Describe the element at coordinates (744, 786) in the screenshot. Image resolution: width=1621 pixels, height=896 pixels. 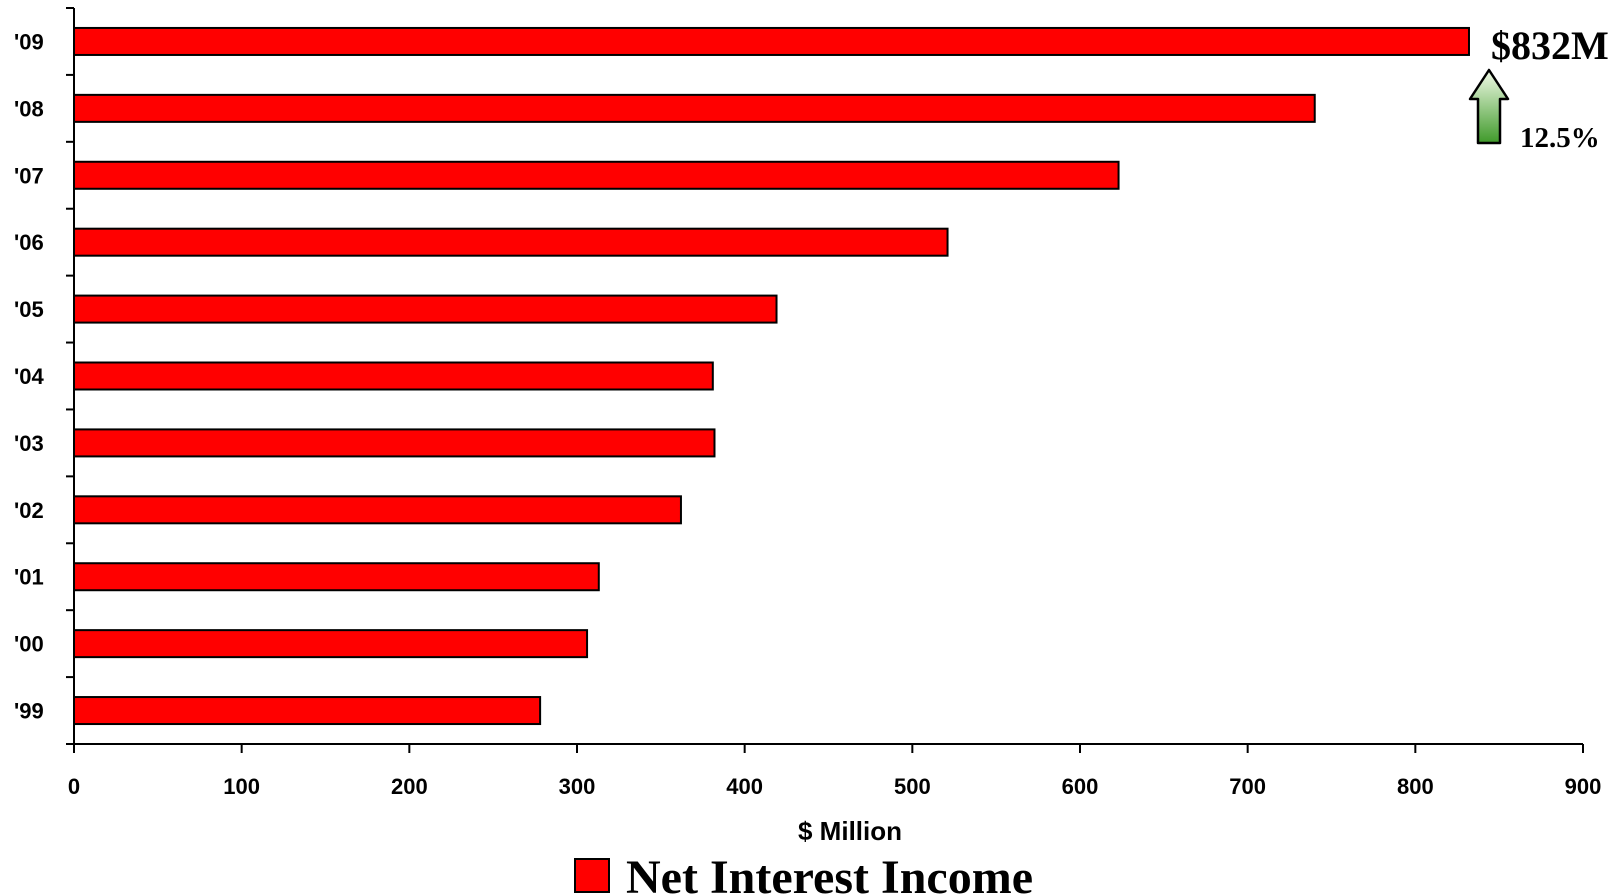
I see `x-tick-label: 400` at that location.